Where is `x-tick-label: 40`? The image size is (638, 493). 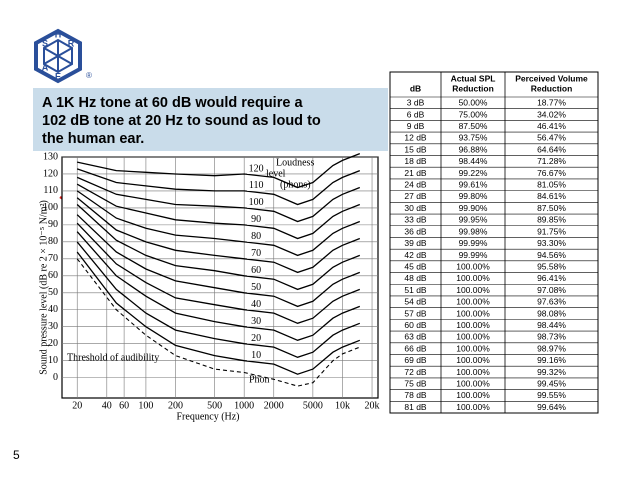 x-tick-label: 40 is located at coordinates (107, 405).